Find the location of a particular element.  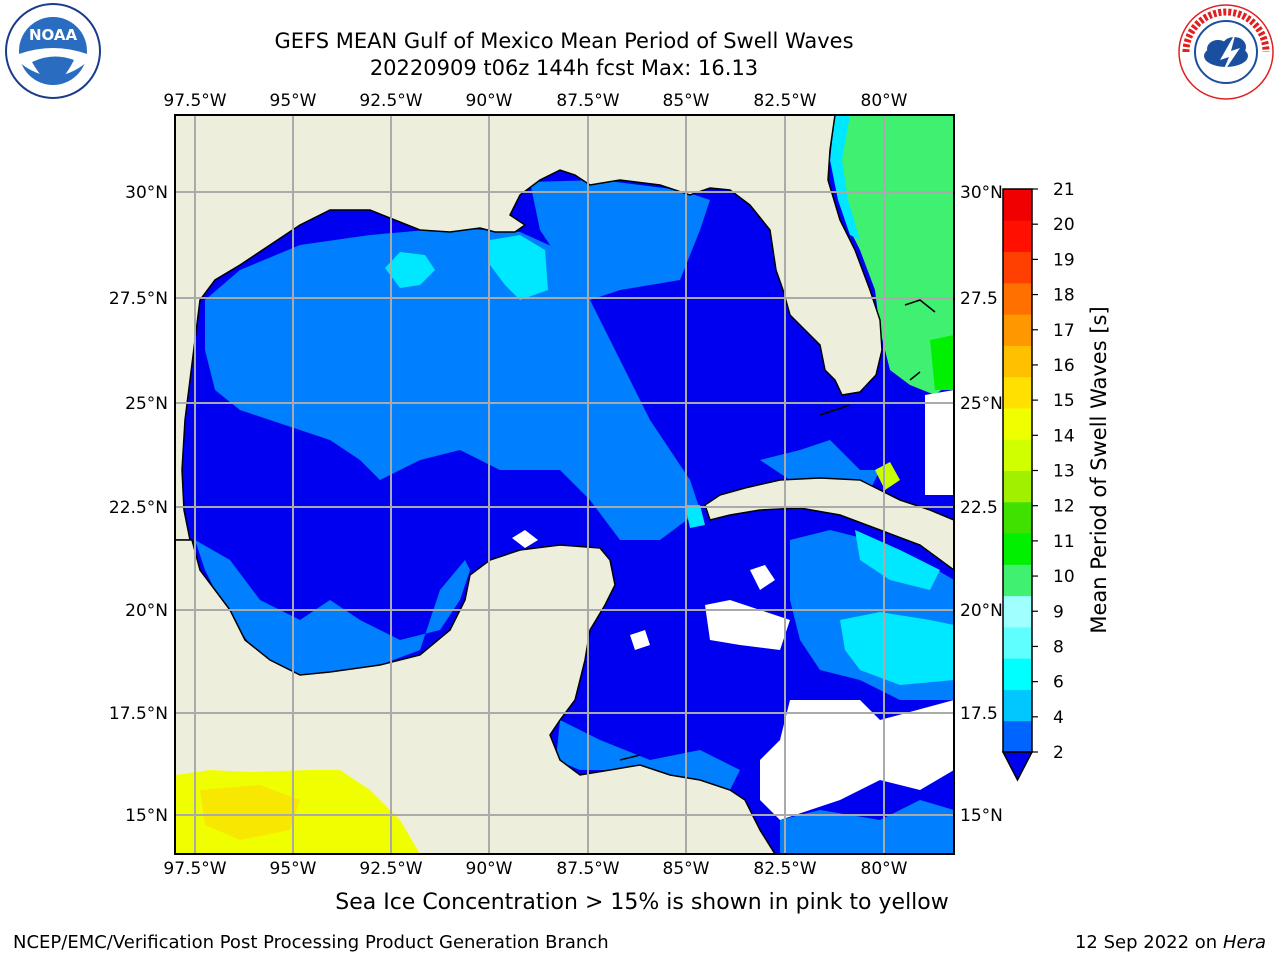

lat-label: 27.5°N is located at coordinates (138, 299).